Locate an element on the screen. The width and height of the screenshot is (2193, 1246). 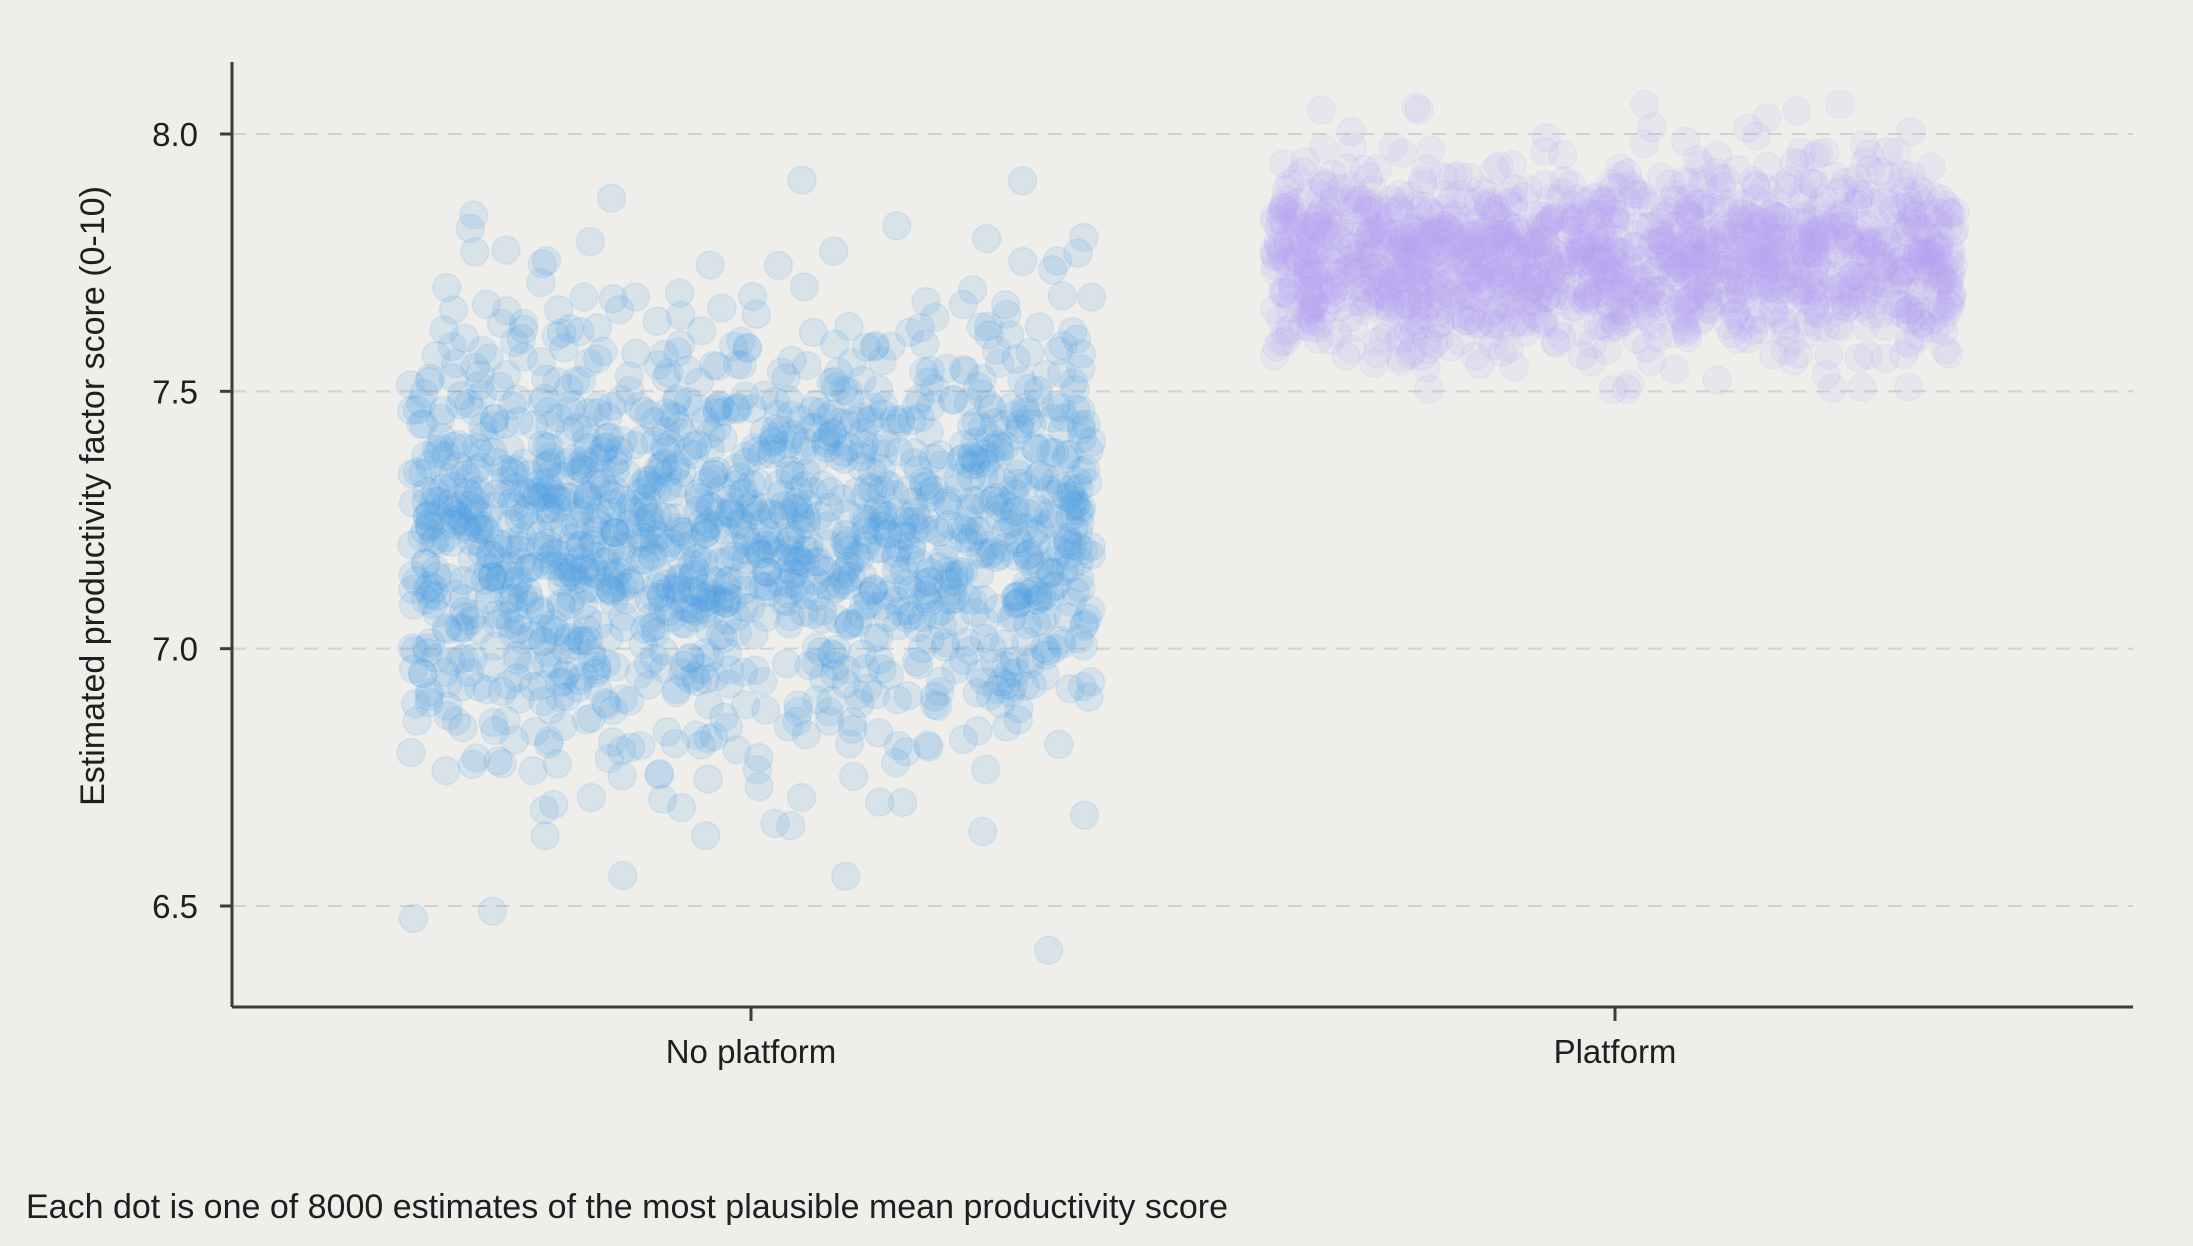
y-tick-label: 8.0 is located at coordinates (175, 134).